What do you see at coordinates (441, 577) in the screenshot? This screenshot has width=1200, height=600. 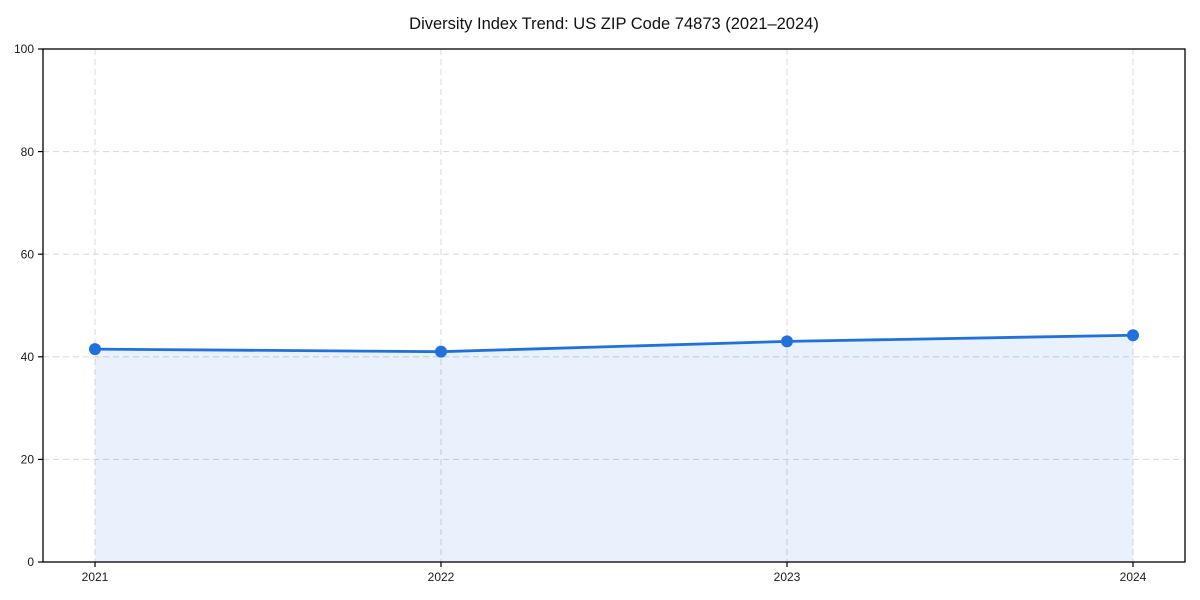 I see `x-tick-label-2022: 2022` at bounding box center [441, 577].